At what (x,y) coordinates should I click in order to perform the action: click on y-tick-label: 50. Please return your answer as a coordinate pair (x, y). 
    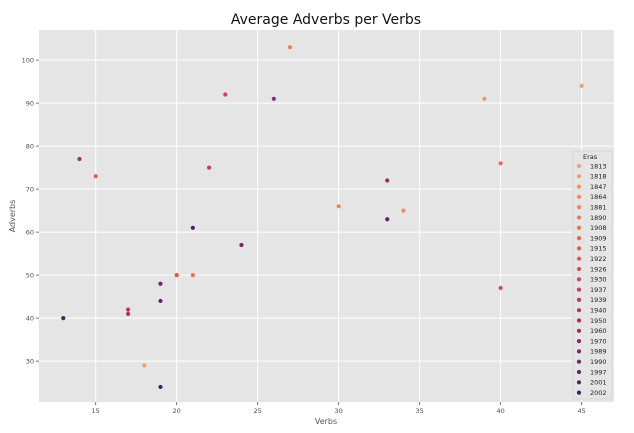
    Looking at the image, I should click on (30, 276).